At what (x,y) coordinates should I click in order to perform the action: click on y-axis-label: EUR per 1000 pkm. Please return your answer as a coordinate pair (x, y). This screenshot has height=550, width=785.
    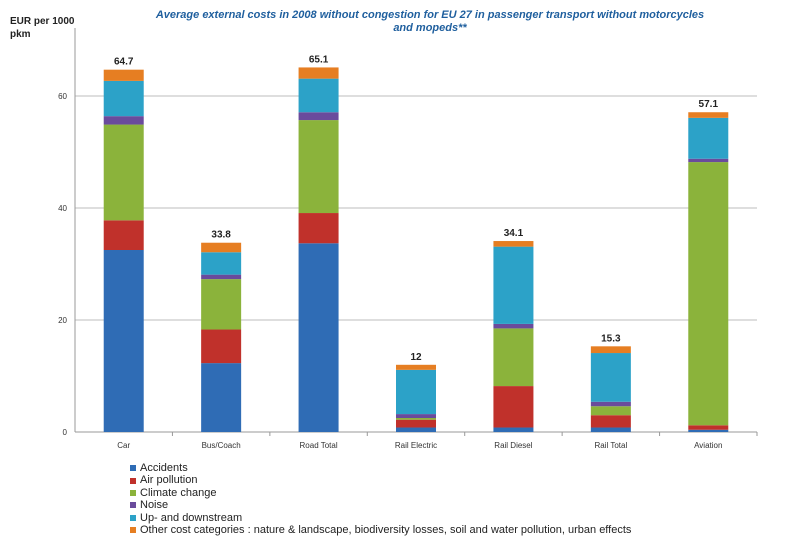
    Looking at the image, I should click on (50, 28).